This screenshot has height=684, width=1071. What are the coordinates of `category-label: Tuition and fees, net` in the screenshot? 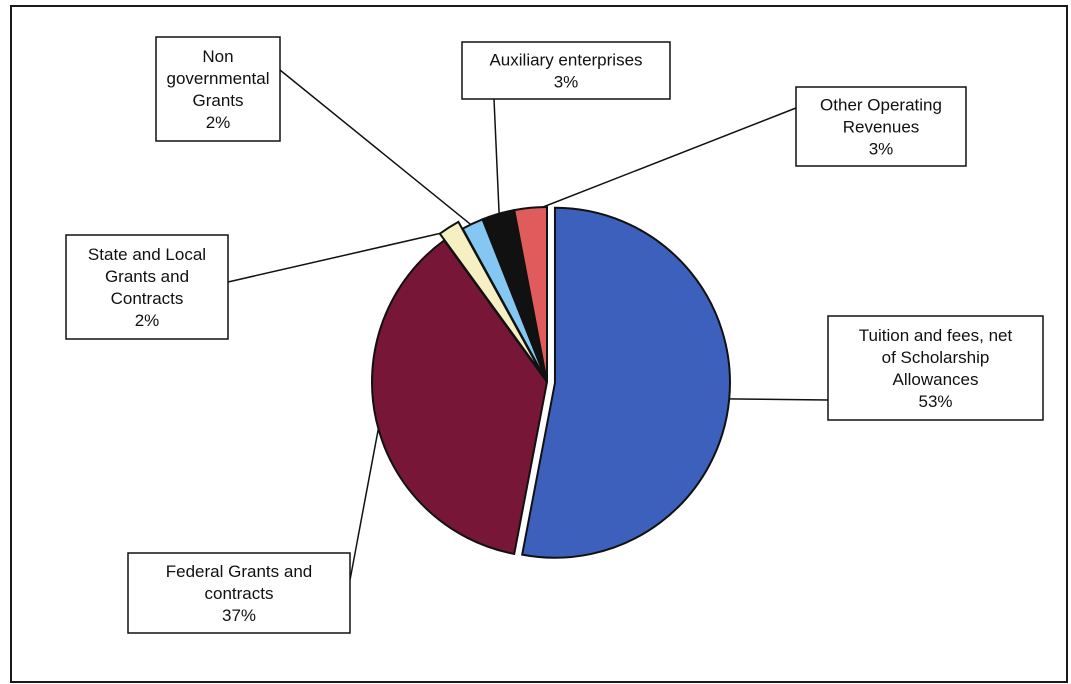 It's located at (936, 335).